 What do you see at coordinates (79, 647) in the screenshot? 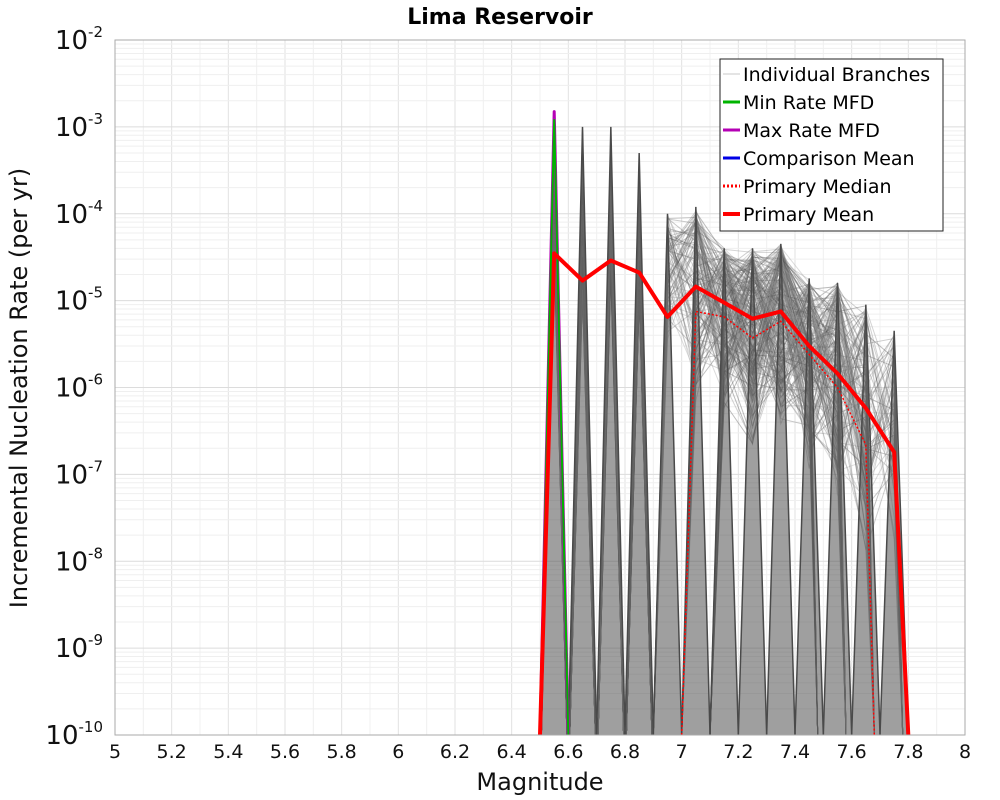
I see `y-tick-label: 10⁻⁹` at bounding box center [79, 647].